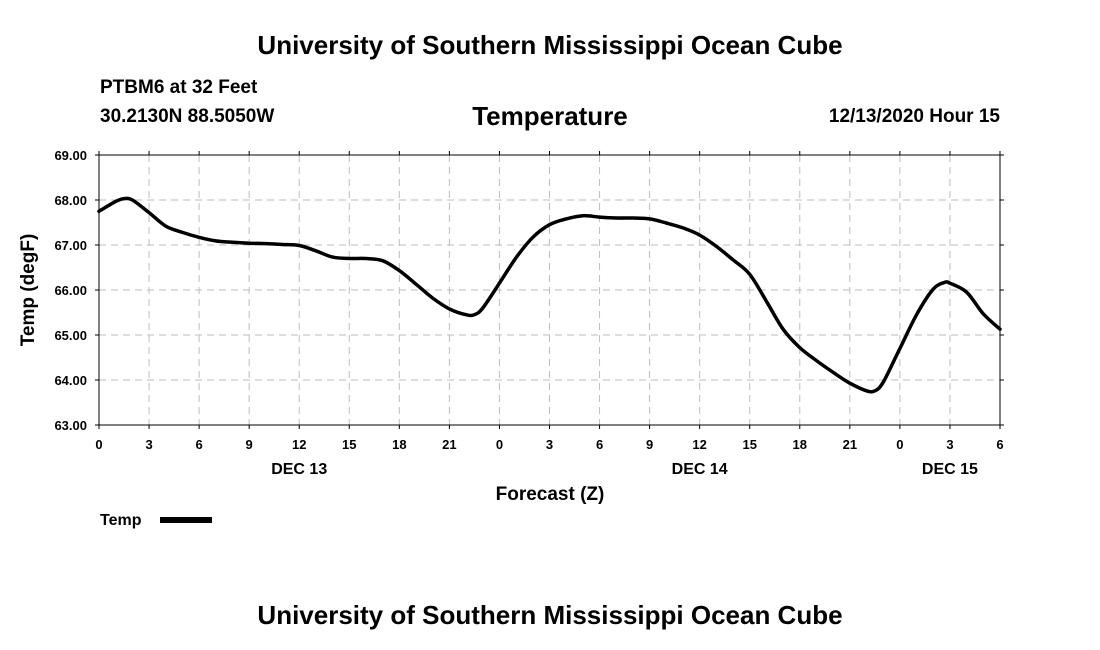 The image size is (1100, 650). I want to click on y-tick-label: 67.00, so click(70, 245).